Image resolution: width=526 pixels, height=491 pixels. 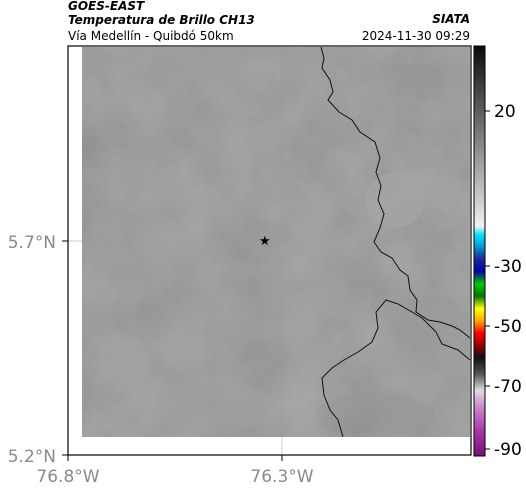 What do you see at coordinates (395, 368) in the screenshot?
I see `municipal-boundary` at bounding box center [395, 368].